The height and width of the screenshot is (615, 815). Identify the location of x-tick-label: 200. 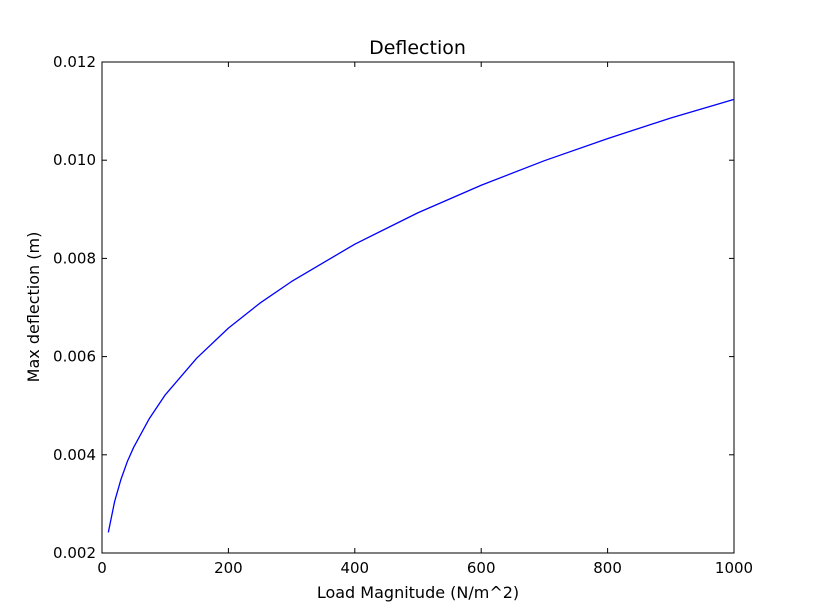
(228, 568).